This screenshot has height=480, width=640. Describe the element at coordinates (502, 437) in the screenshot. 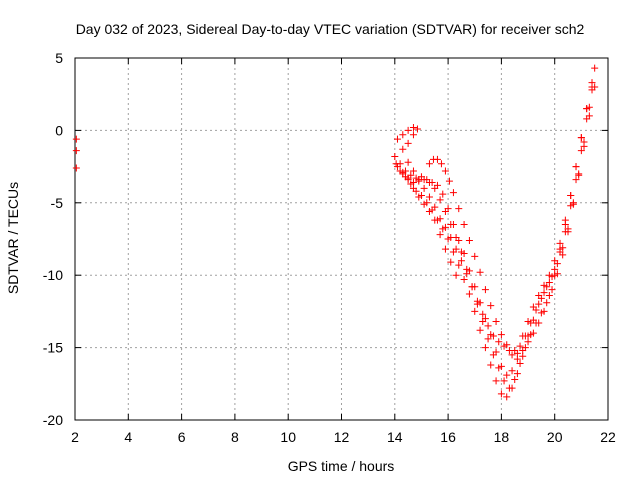

I see `x-tick-label: 18` at that location.